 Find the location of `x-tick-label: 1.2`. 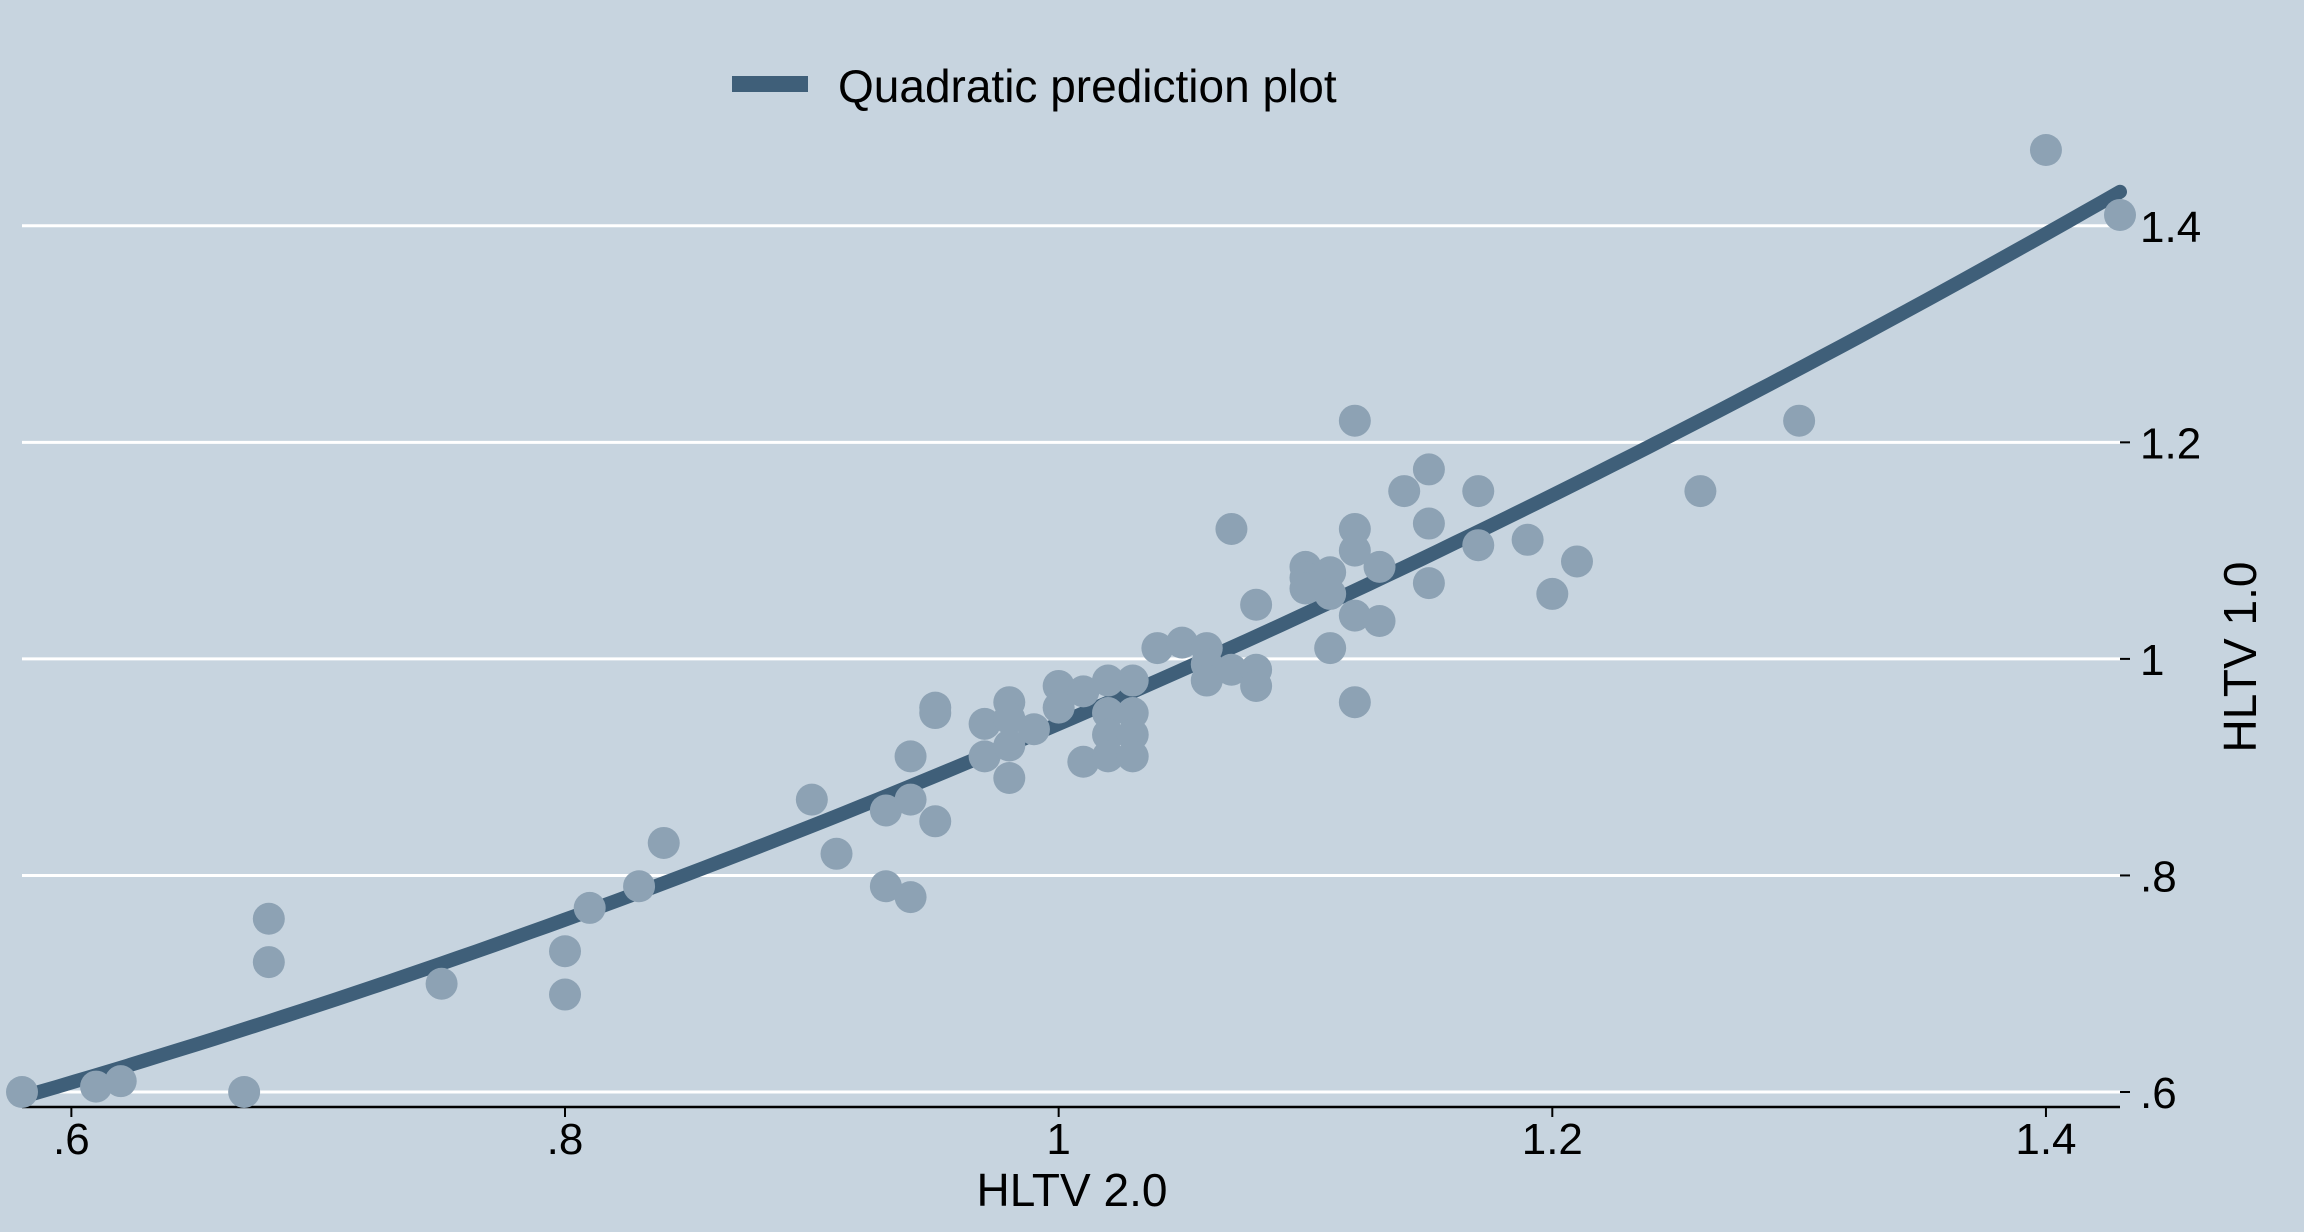

x-tick-label: 1.2 is located at coordinates (1552, 1139).